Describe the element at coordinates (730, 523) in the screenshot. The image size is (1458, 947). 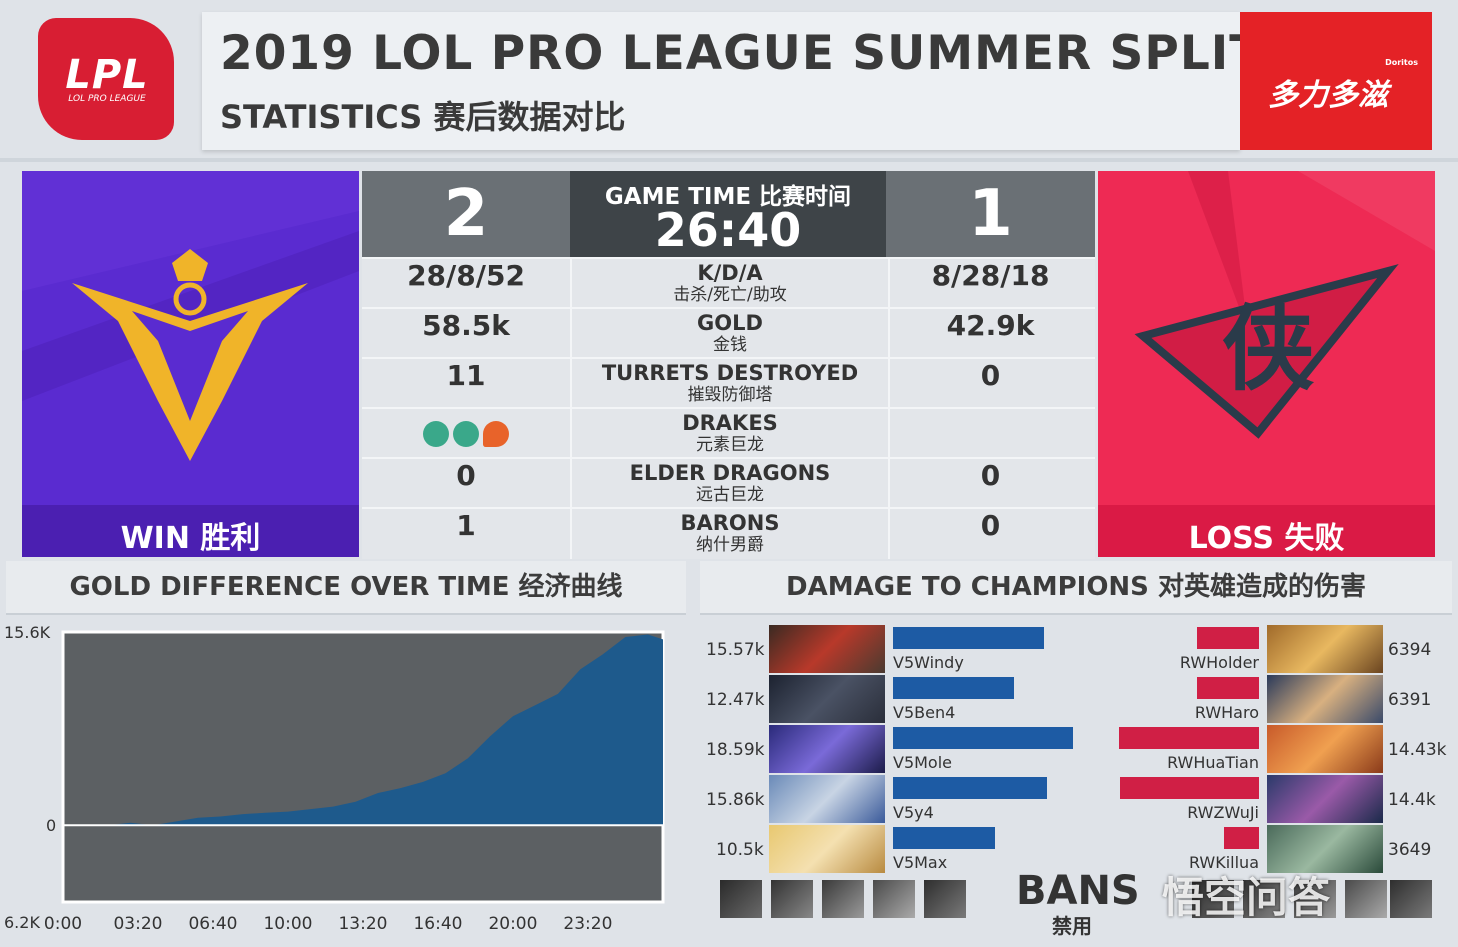
I see `stat-label-en: BARONS` at that location.